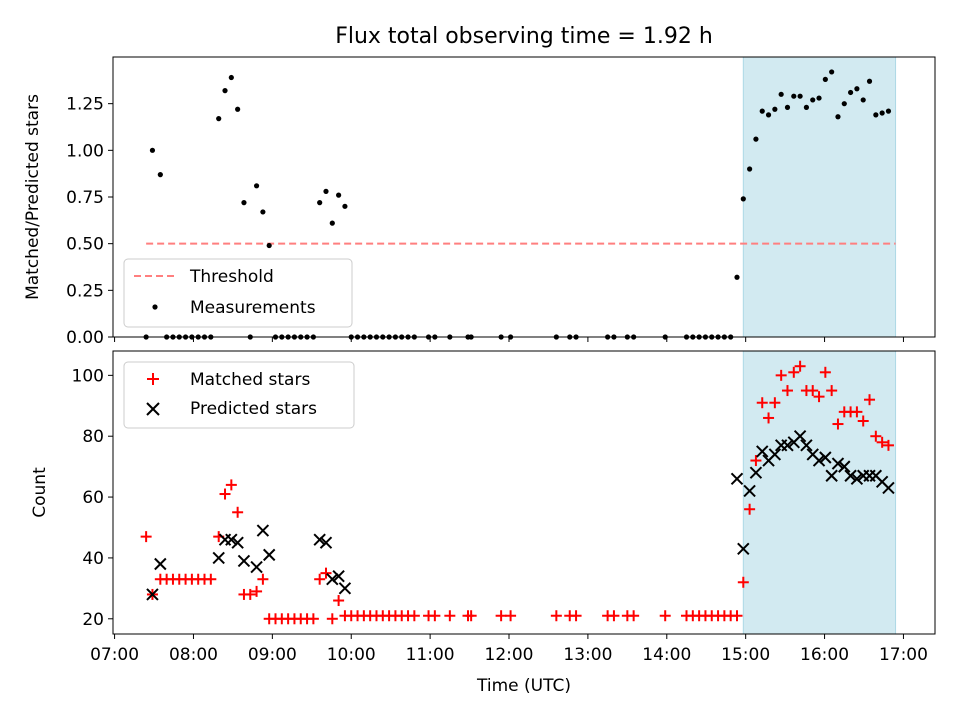 This screenshot has height=720, width=960. Describe the element at coordinates (85, 291) in the screenshot. I see `y-tick-label: 0.25` at that location.